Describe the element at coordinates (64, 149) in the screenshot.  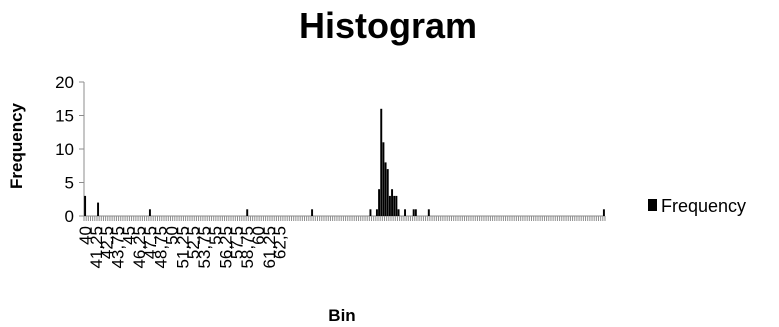
I see `y-tick-label: 10` at that location.